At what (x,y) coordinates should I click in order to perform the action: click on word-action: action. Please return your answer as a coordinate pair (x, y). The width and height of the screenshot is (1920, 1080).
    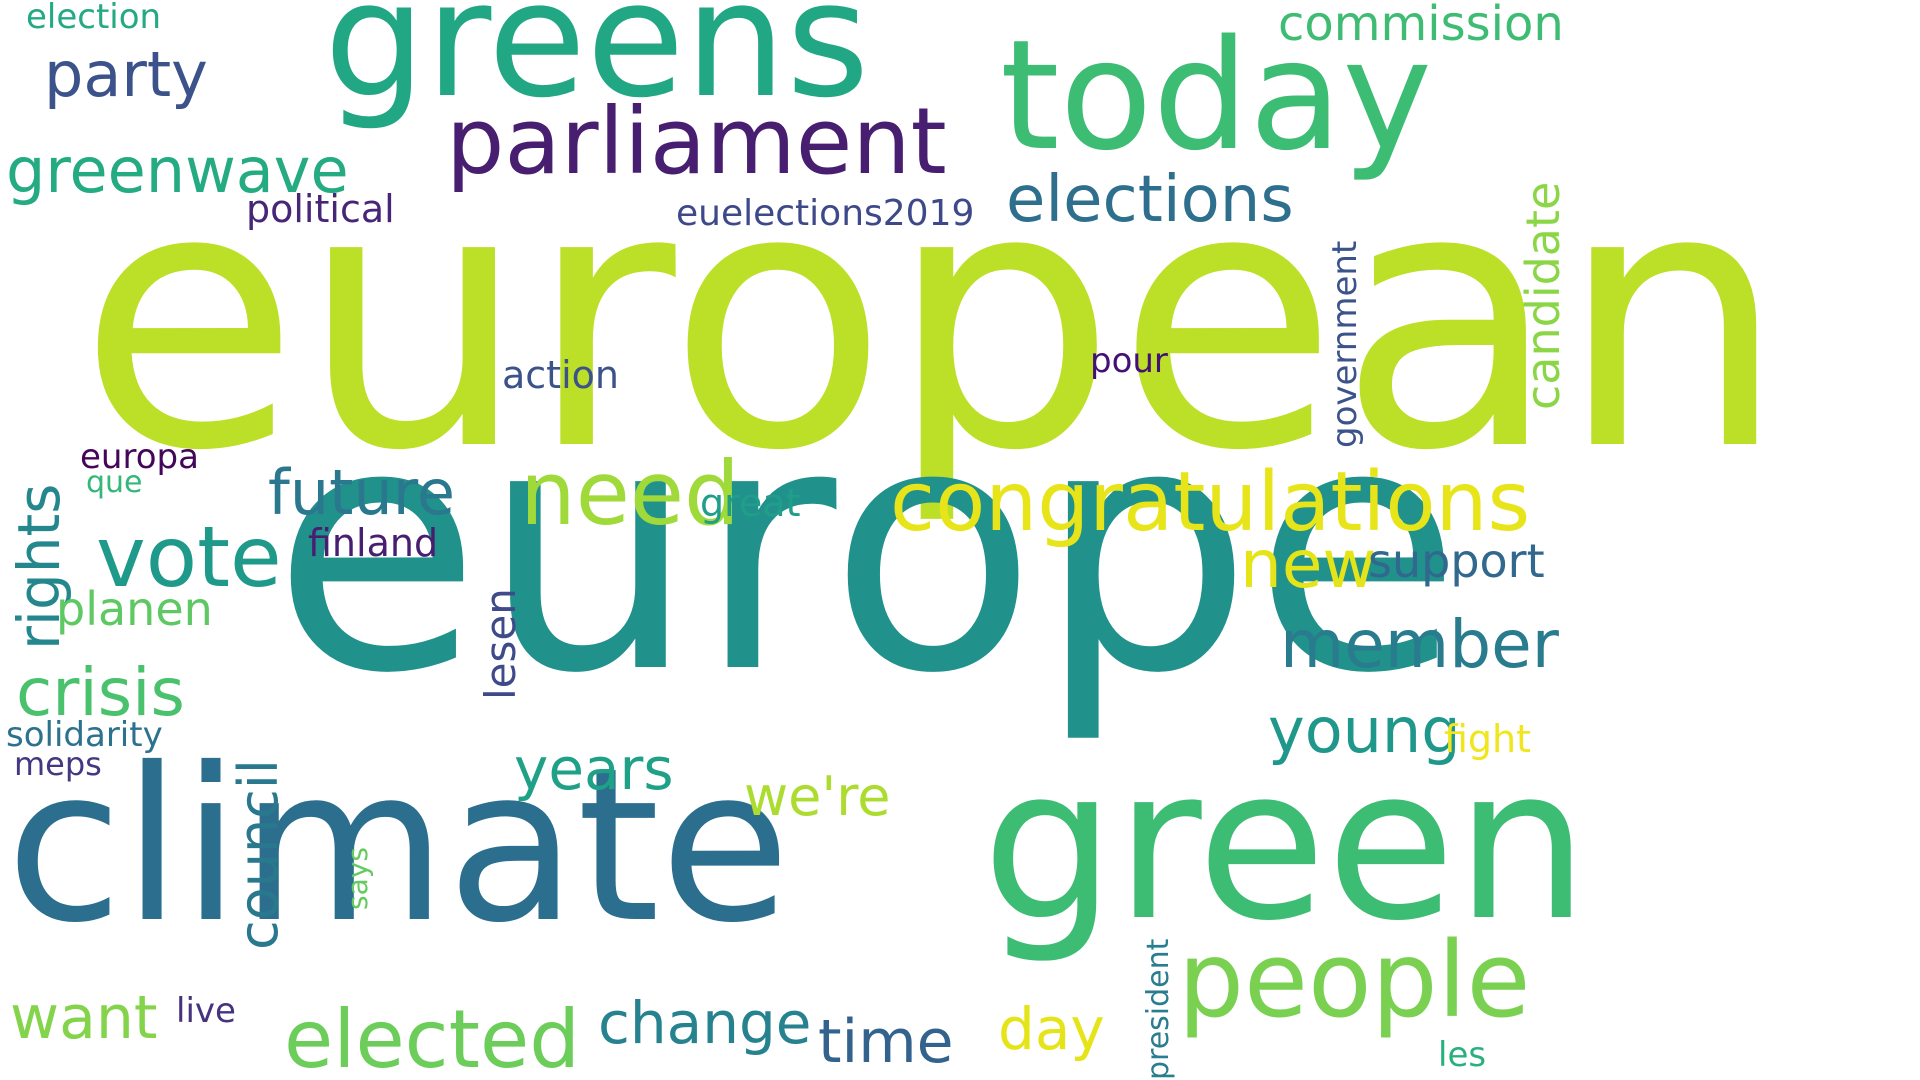
    Looking at the image, I should click on (560, 375).